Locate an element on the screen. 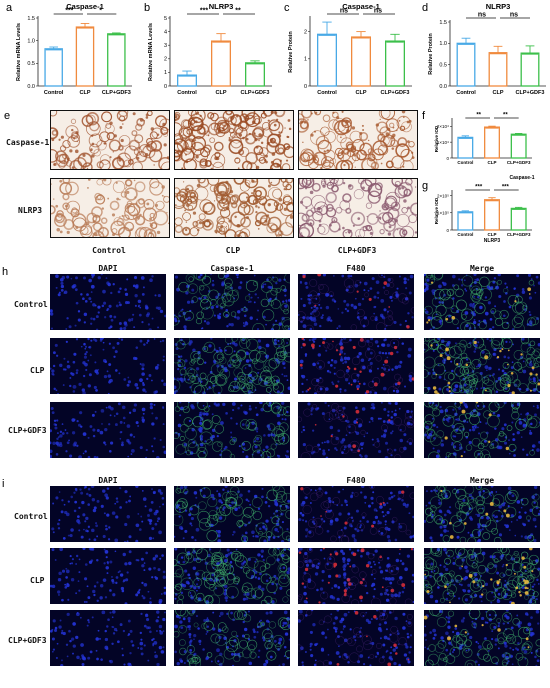 The width and height of the screenshot is (550, 688). if-i-col-label-f480: F480 is located at coordinates (356, 480).